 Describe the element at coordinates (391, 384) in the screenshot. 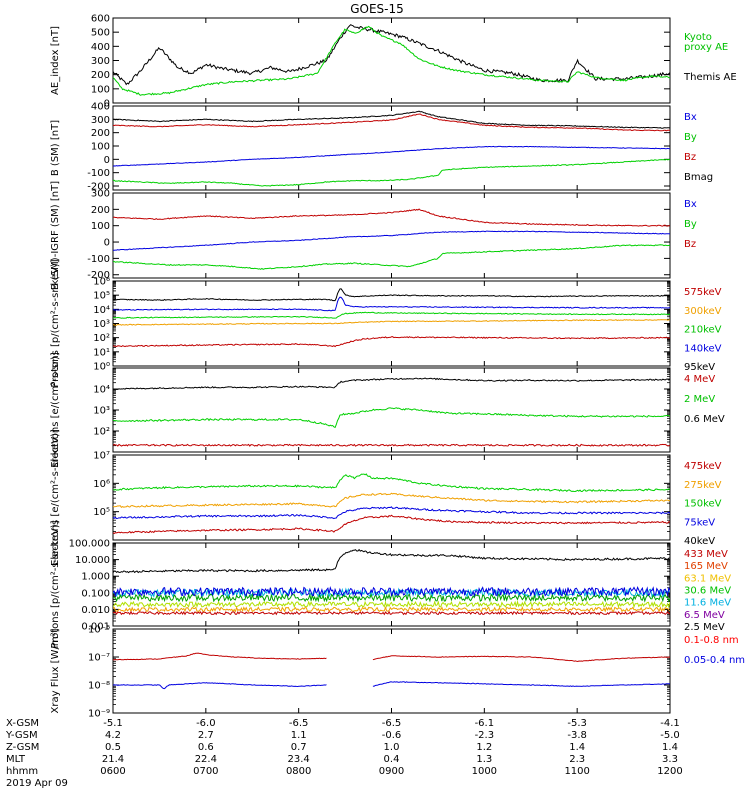

I see `series-line-0-6-mev` at that location.